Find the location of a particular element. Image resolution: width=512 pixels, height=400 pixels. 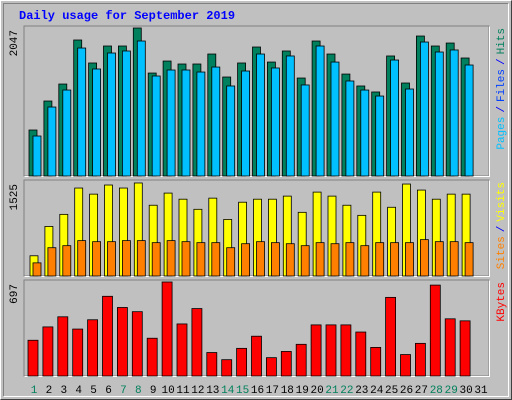

legend: KBytes is located at coordinates (502, 302).